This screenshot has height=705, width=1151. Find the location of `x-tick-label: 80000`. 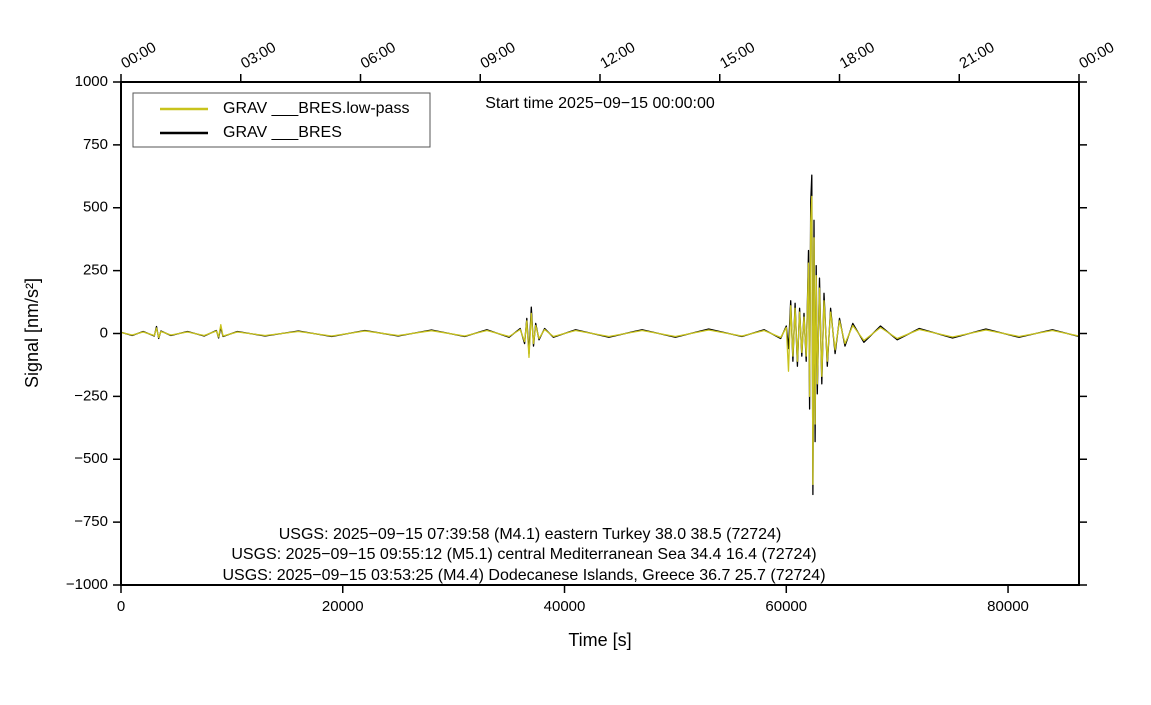

x-tick-label: 80000 is located at coordinates (1008, 606).